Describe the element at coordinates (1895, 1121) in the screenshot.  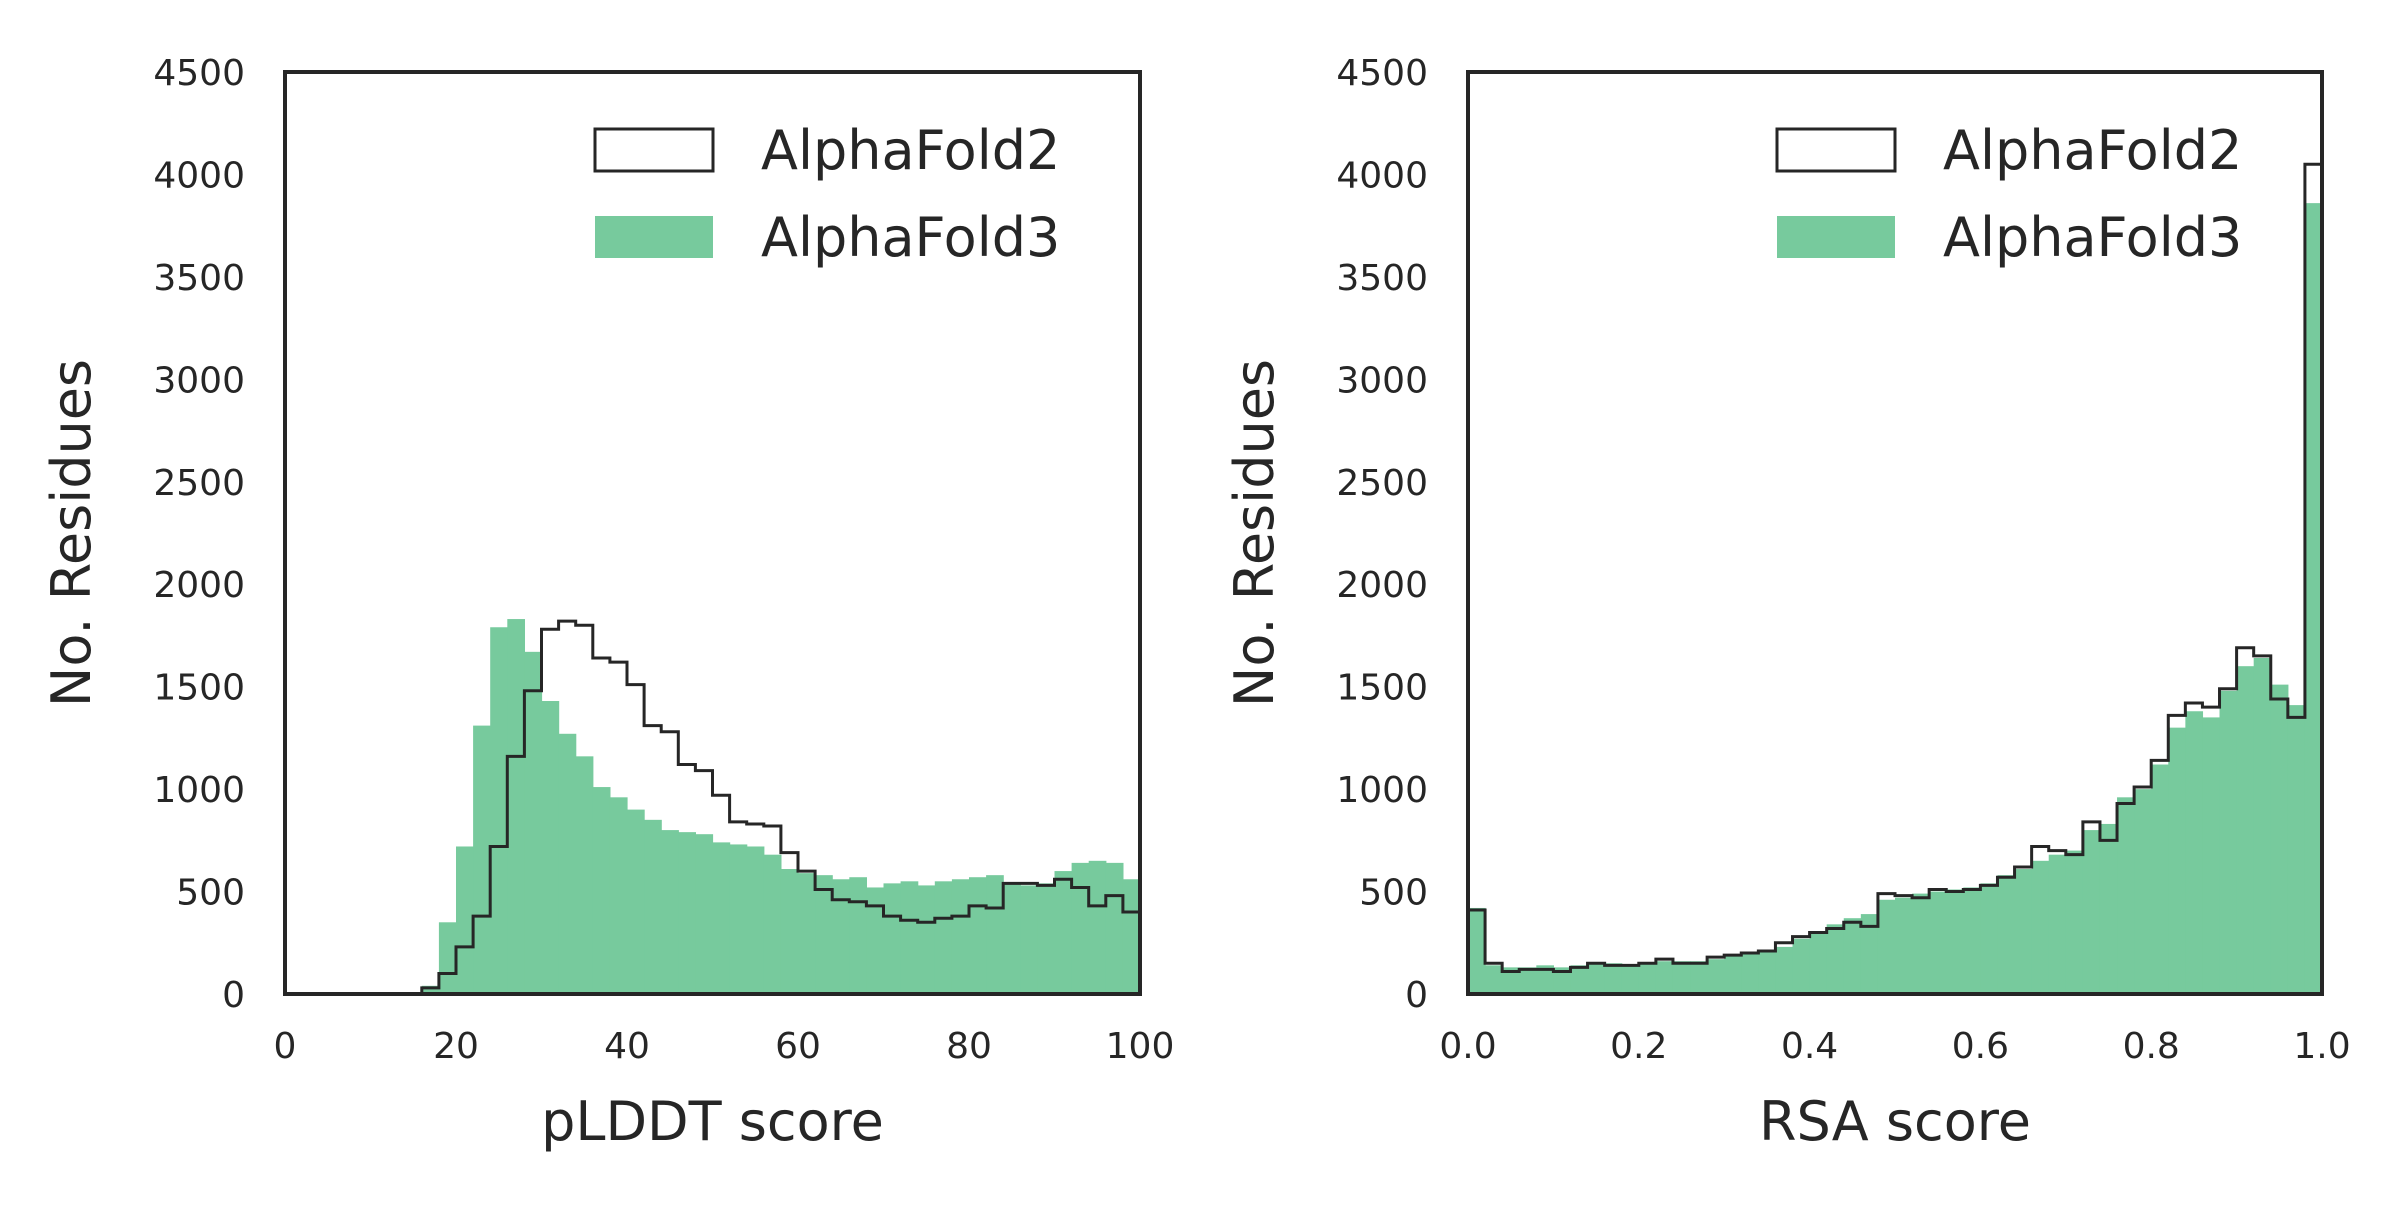
I see `rsa-x-axis-label: RSA score` at that location.